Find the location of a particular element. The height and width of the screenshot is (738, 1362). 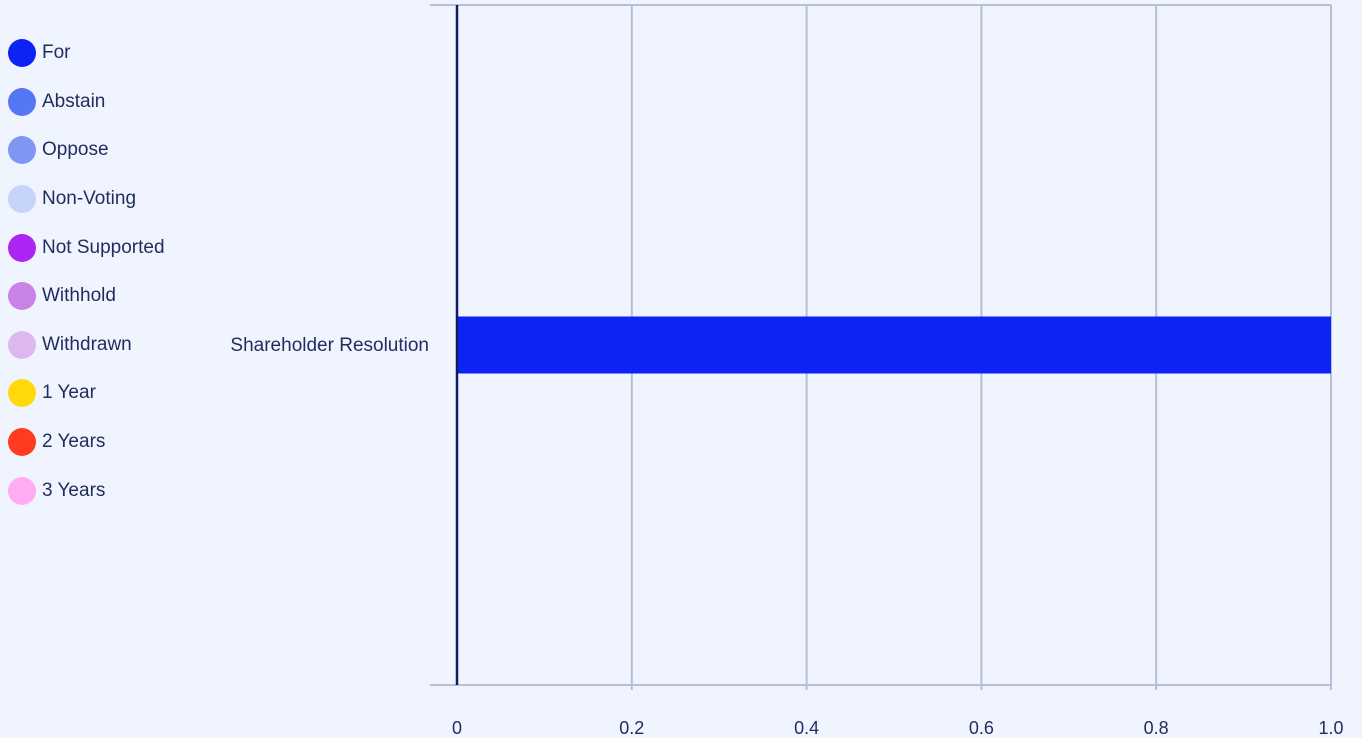

legend-item: 3 Years is located at coordinates (86, 490).